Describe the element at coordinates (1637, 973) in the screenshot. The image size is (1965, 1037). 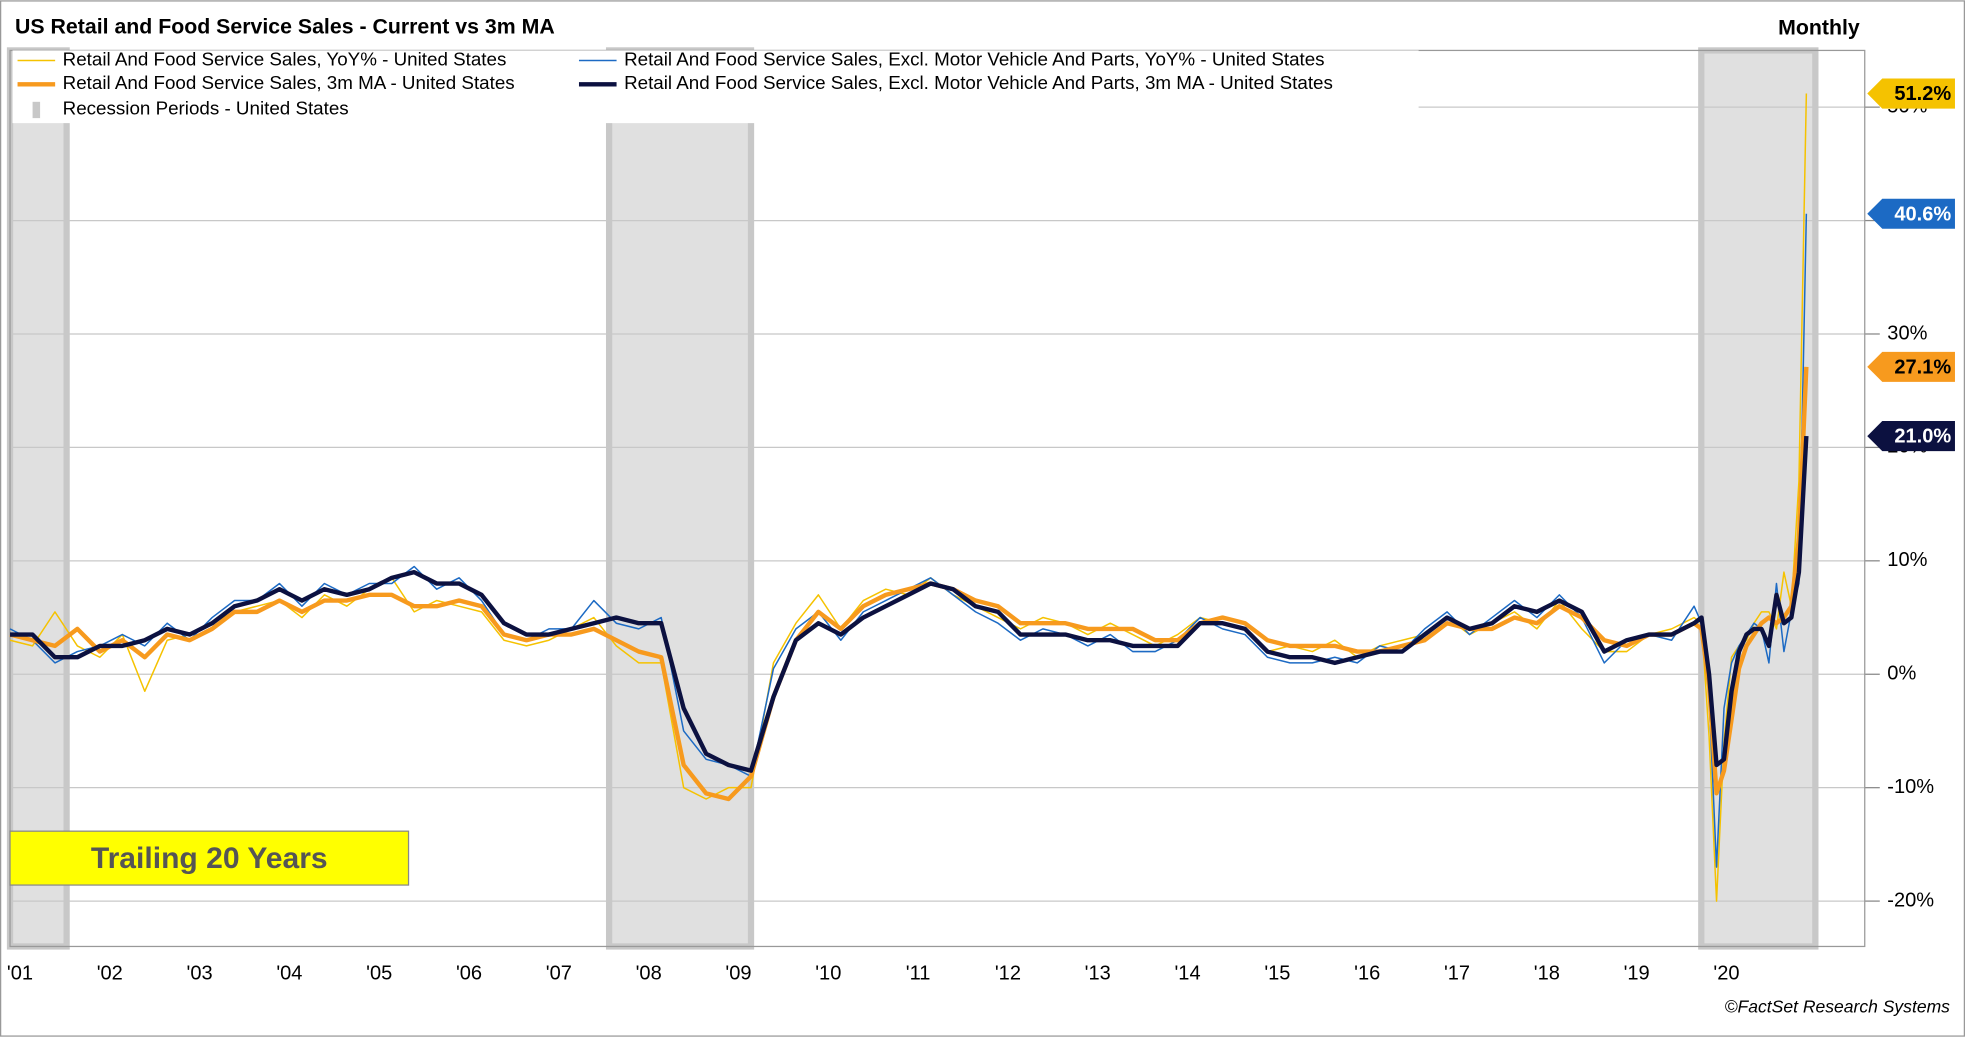
I see `x-tick-label: '19` at that location.